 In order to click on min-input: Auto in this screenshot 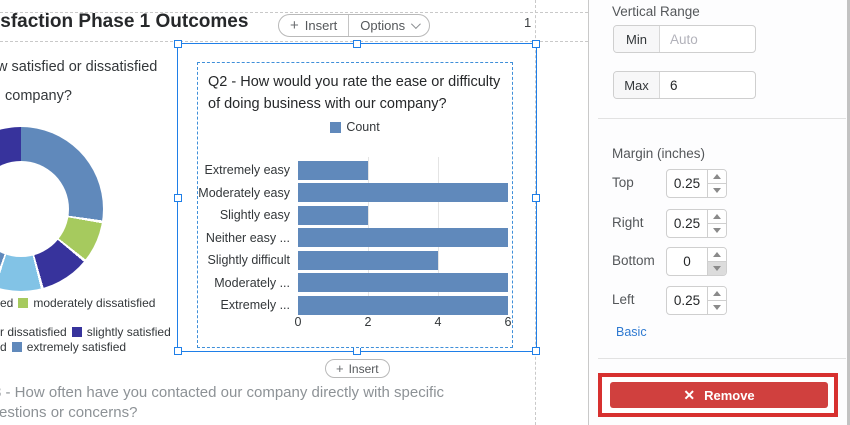, I will do `click(684, 39)`.